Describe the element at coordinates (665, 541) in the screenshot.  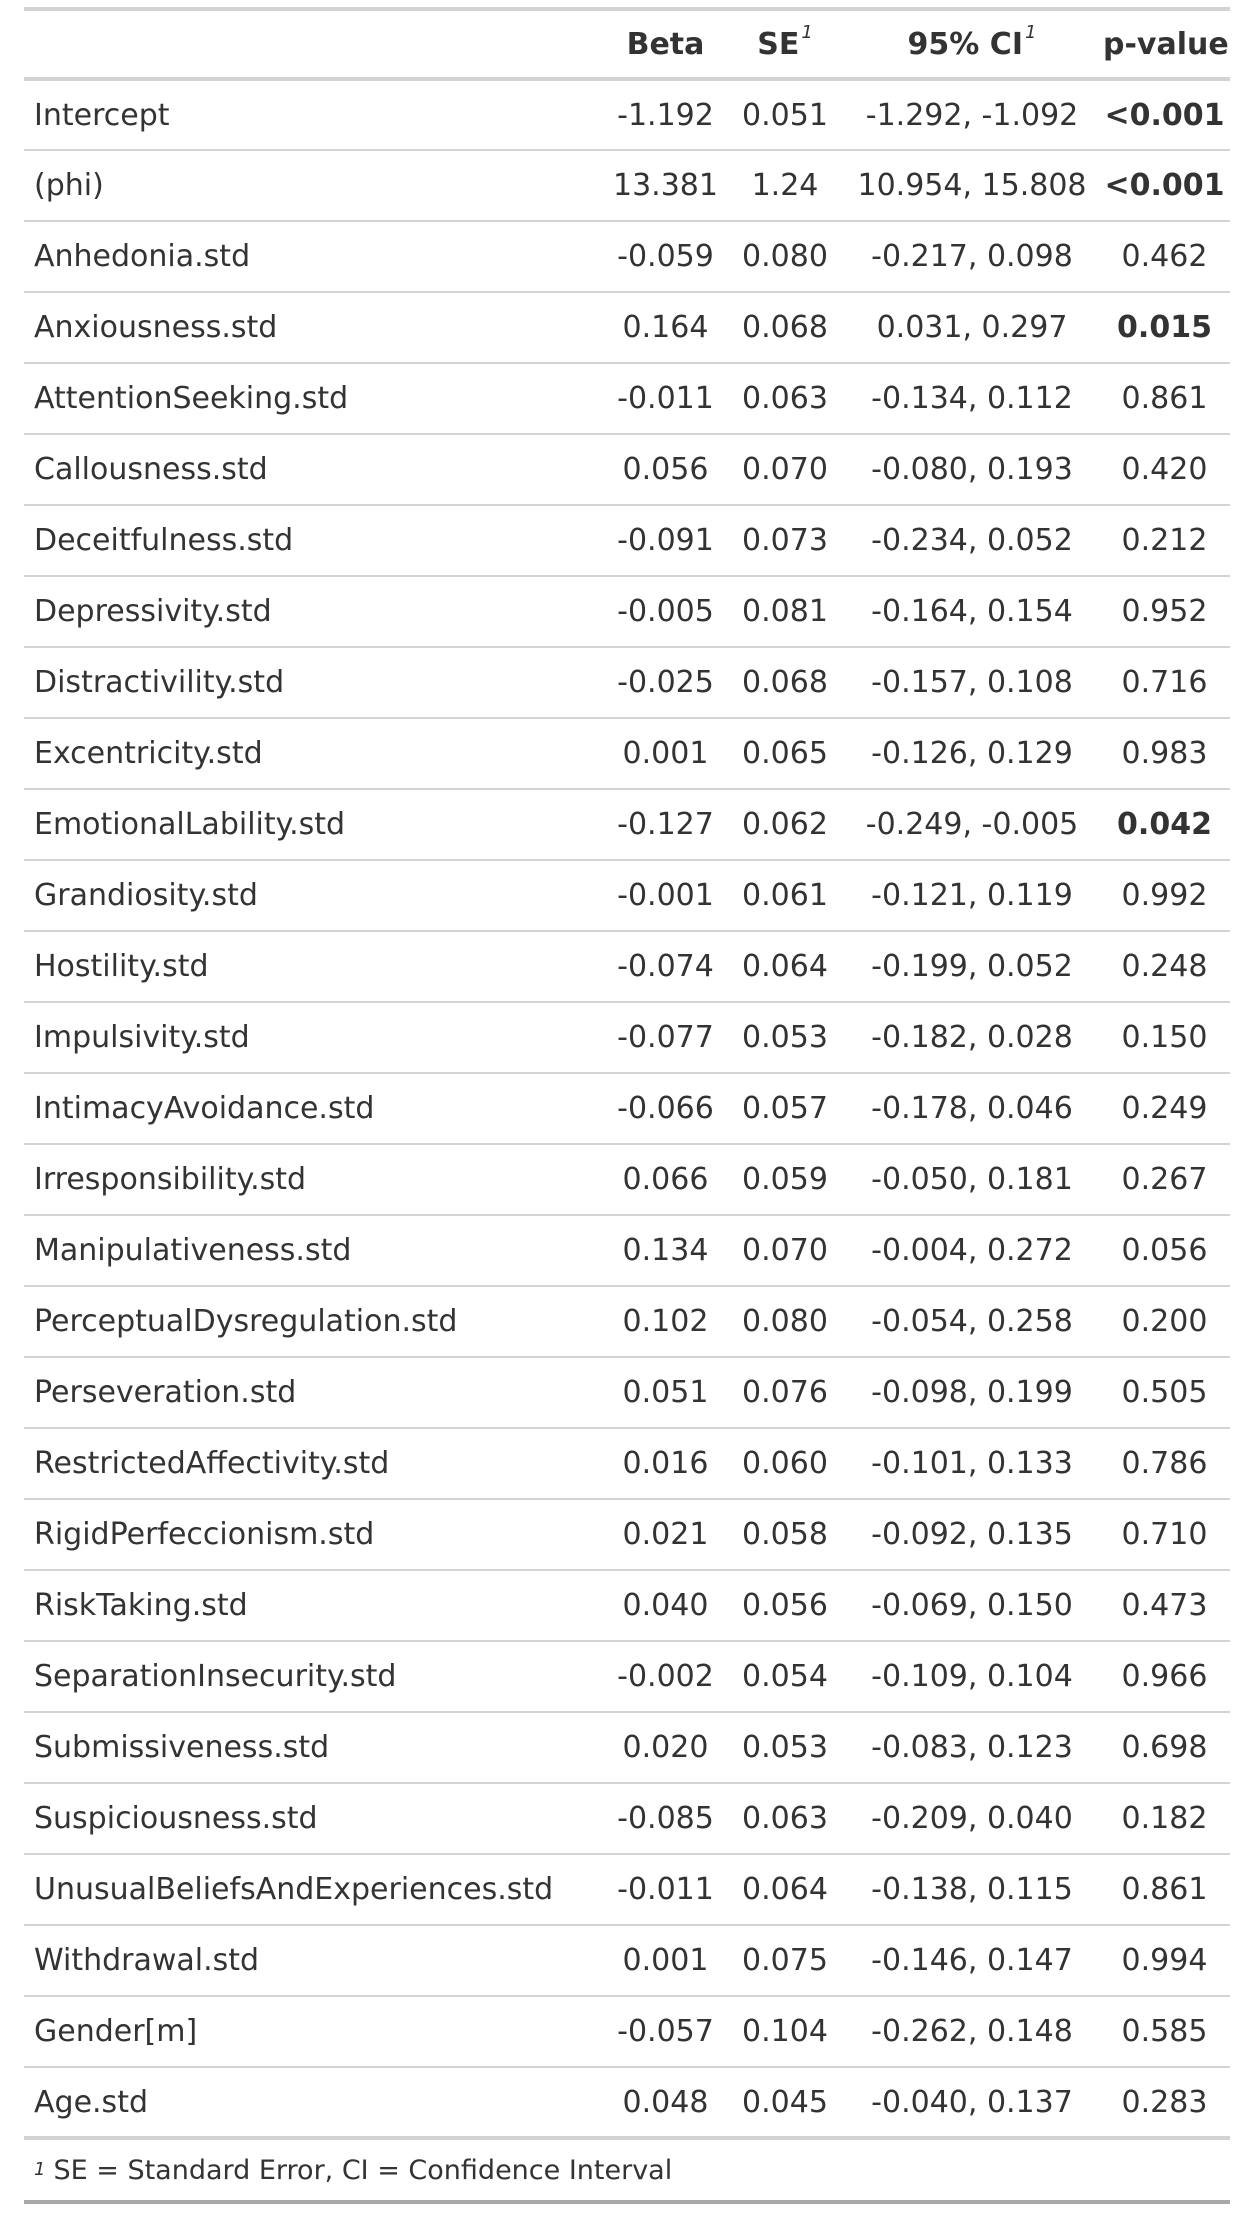
I see `cell-beta: -0.091` at that location.